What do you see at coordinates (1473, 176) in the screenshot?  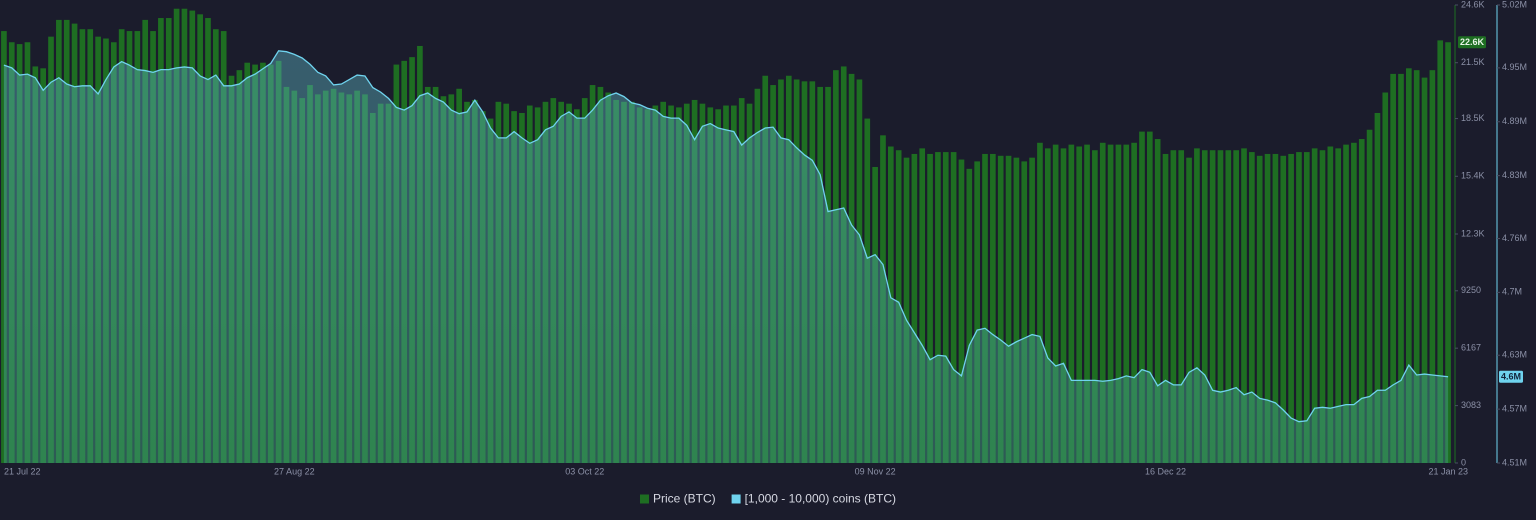 I see `y-tick-label: 15.4K` at bounding box center [1473, 176].